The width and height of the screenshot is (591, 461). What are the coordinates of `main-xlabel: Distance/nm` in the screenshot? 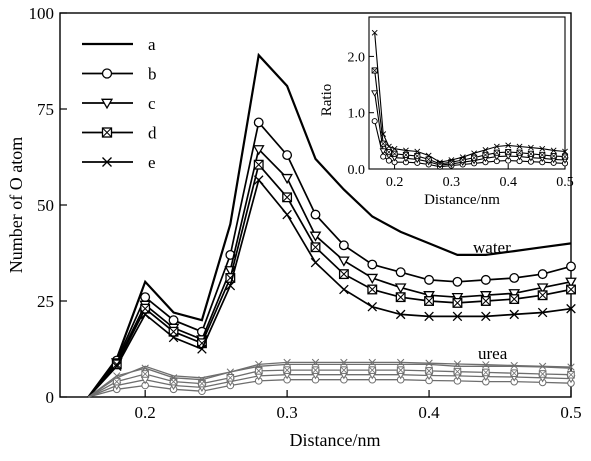 It's located at (335, 440).